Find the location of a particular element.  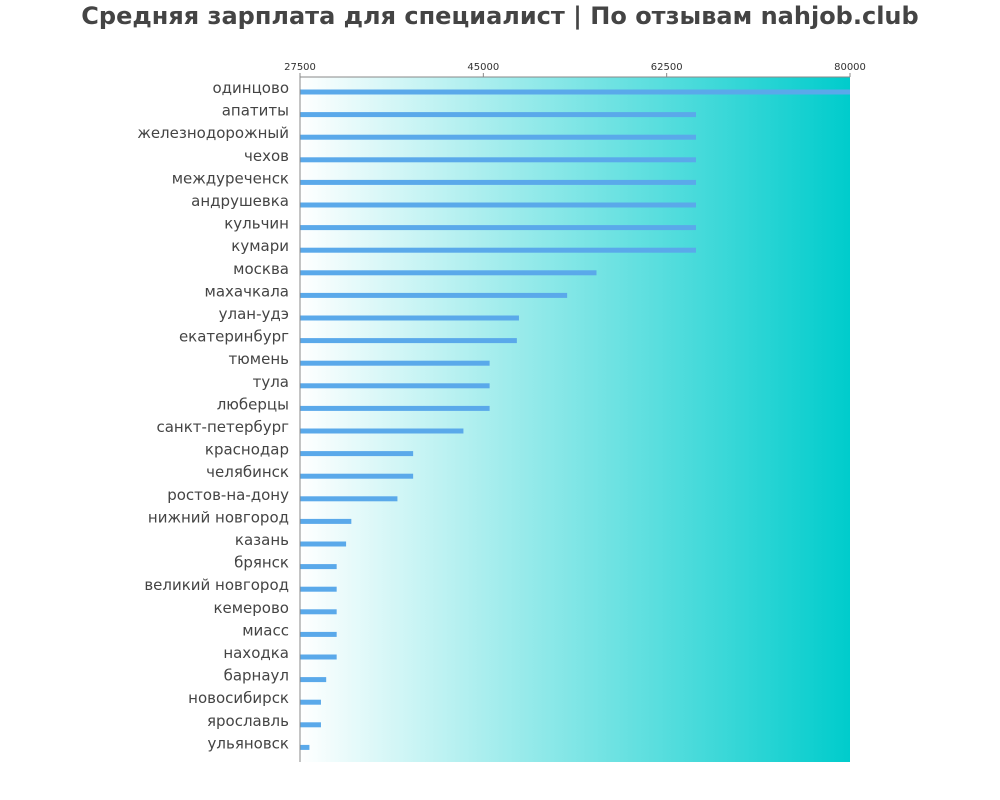

category-label: нижний новгород is located at coordinates (218, 517).